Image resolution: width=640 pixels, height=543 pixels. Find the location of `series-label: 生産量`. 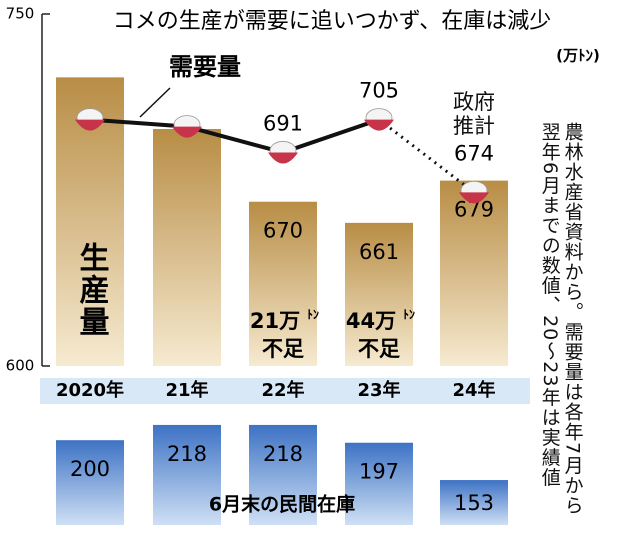

series-label: 生産量 is located at coordinates (92, 290).